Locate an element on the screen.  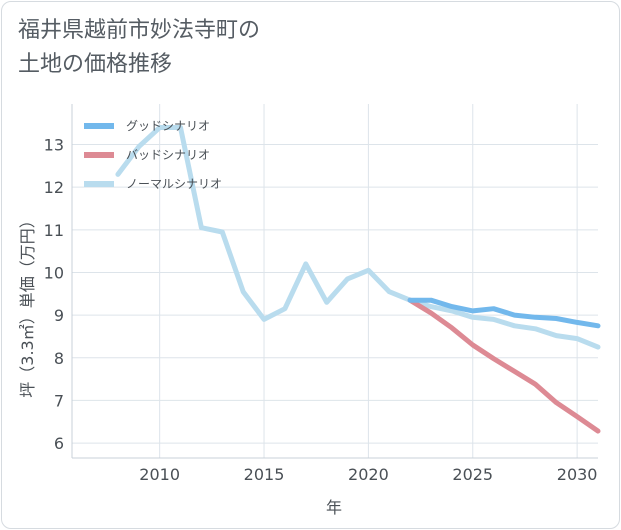
legend-label: ノーマルシナリオ is located at coordinates (174, 184).